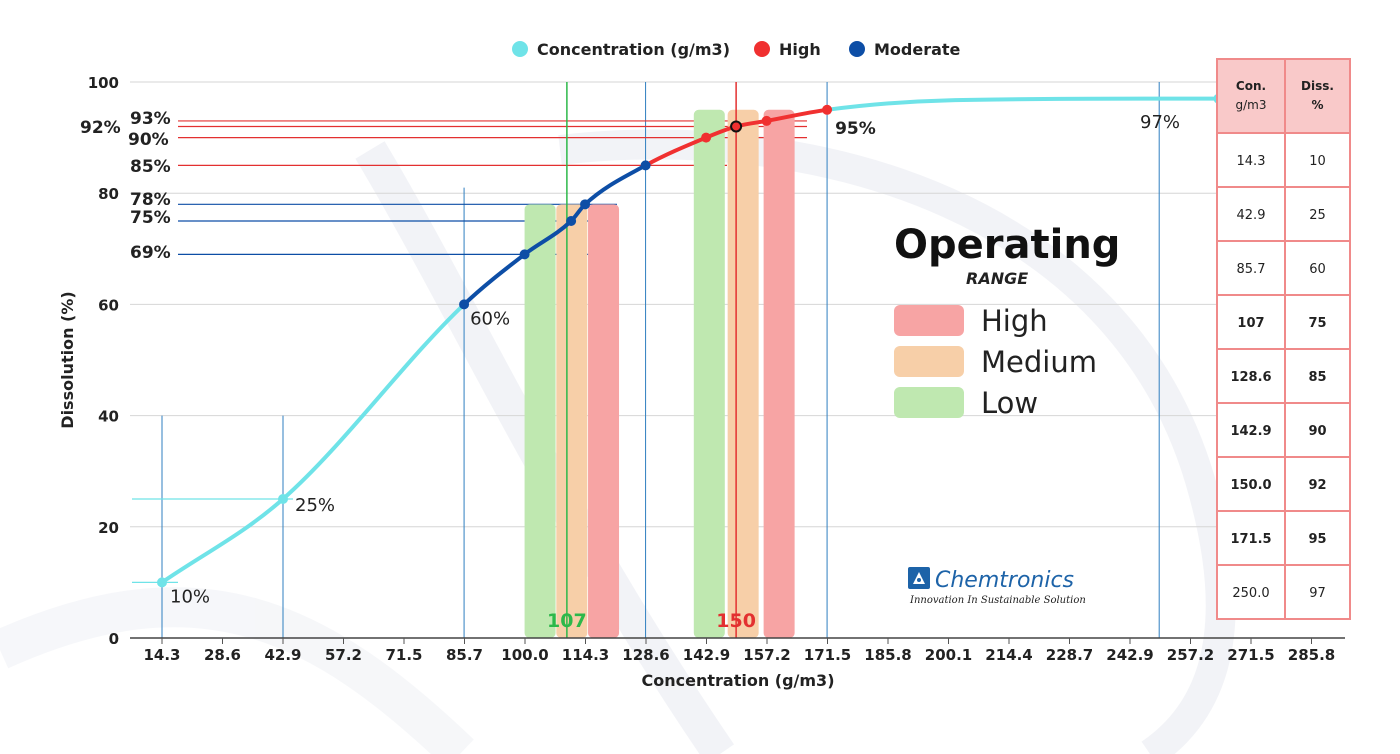 The image size is (1400, 754). I want to click on left-label: 92%, so click(100, 128).